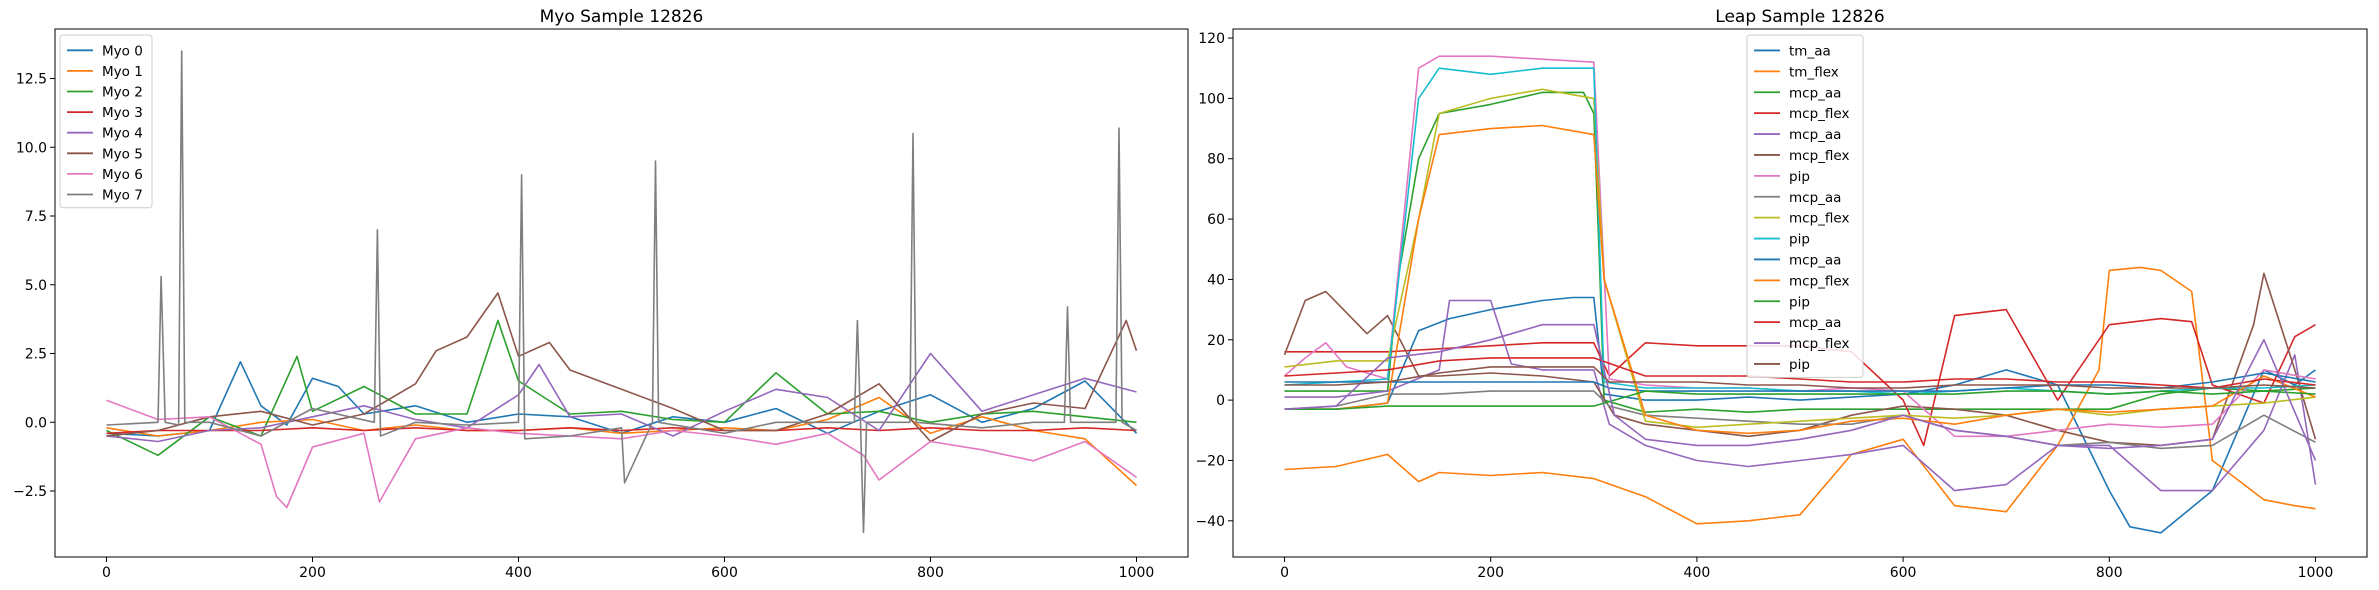 The width and height of the screenshot is (2379, 590). Describe the element at coordinates (36, 286) in the screenshot. I see `myo-y-tick-label: 5.0` at that location.